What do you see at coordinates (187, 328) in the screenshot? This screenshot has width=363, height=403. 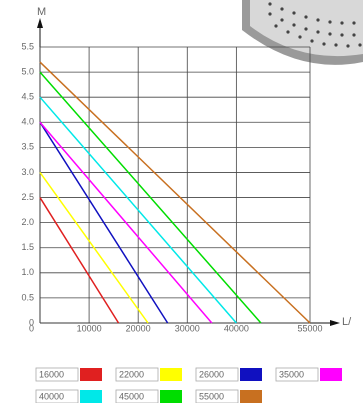 I see `x-tick-label: 30000` at bounding box center [187, 328].